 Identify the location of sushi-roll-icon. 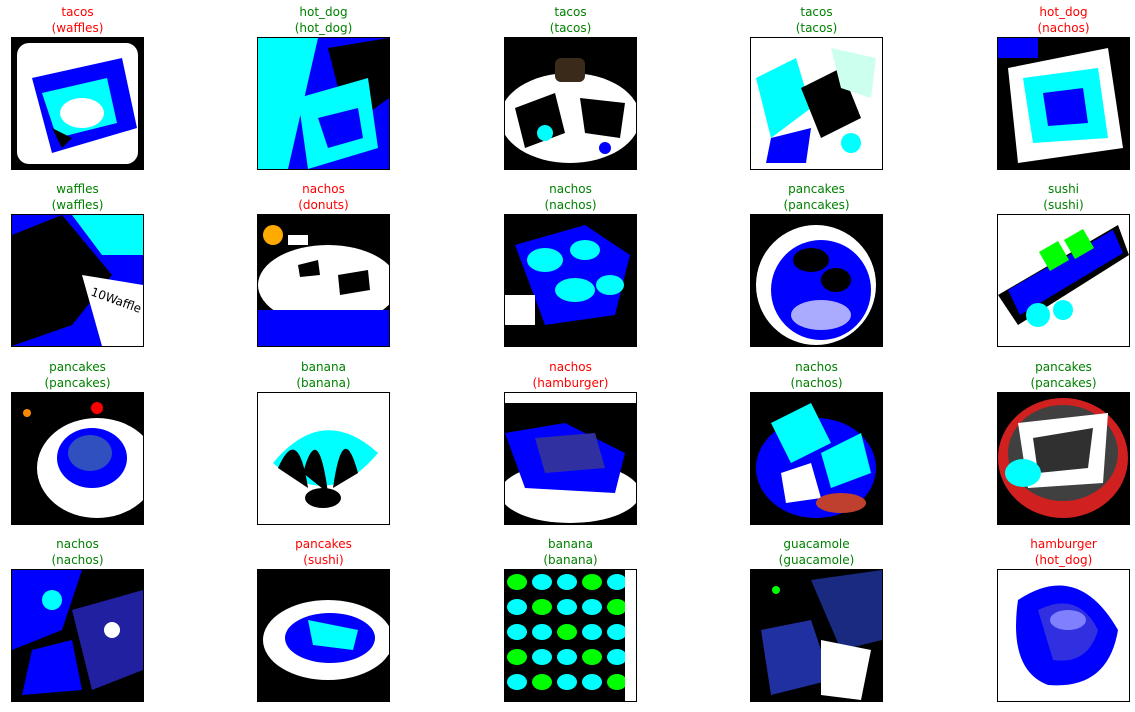
(1063, 280).